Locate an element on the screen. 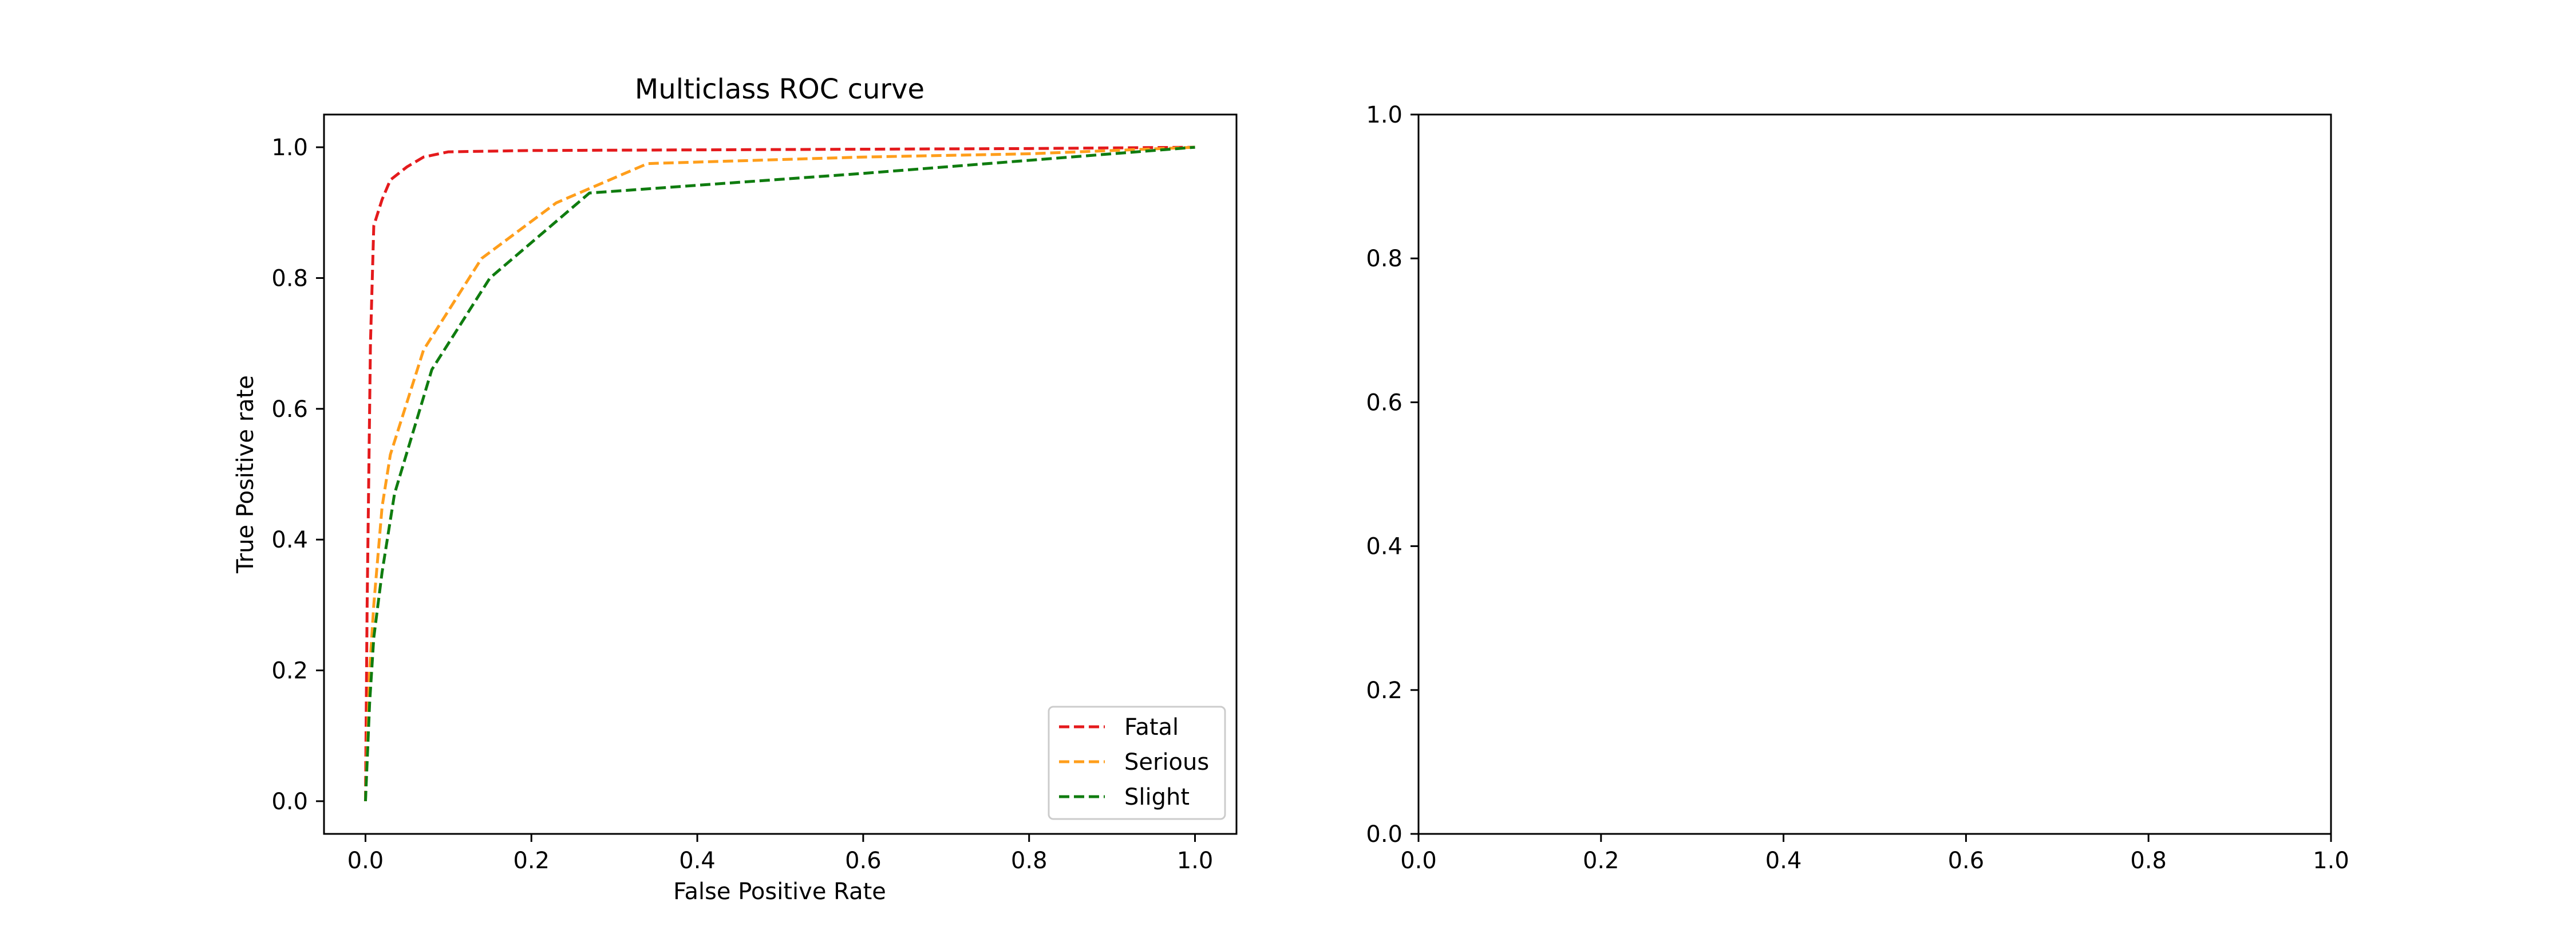  empty-x-tick-label: 1.0 is located at coordinates (2331, 861).